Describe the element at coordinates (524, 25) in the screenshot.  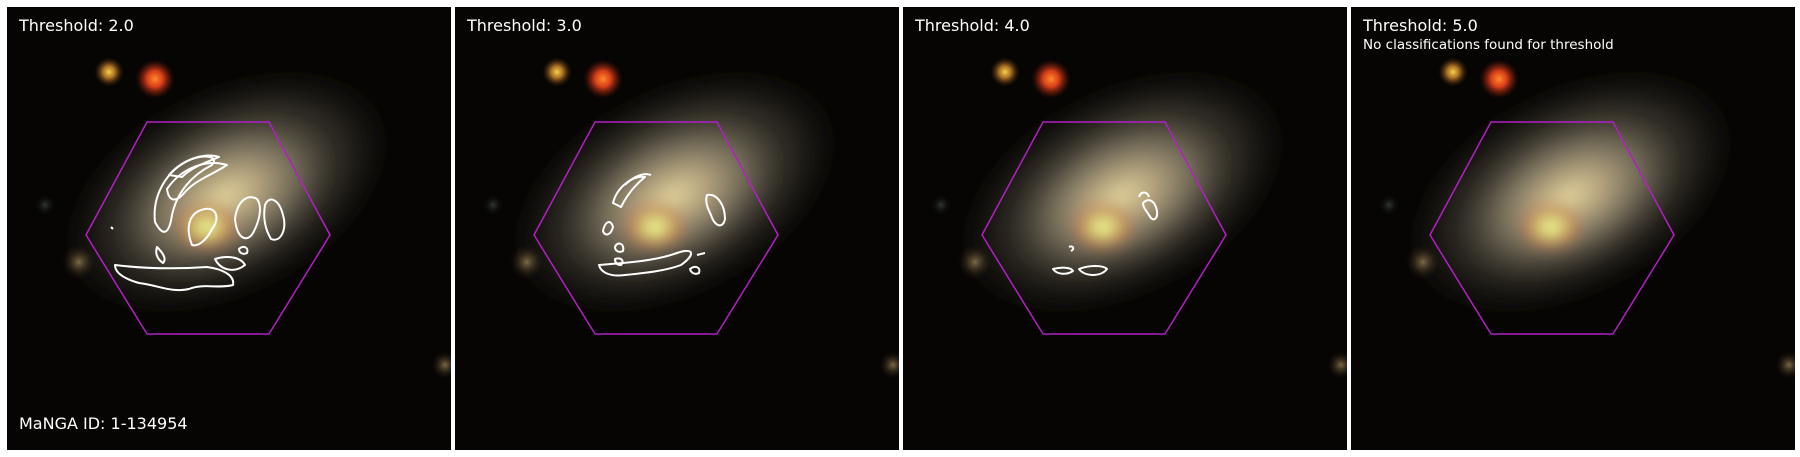
I see `panel-title: Threshold: 3.0` at that location.